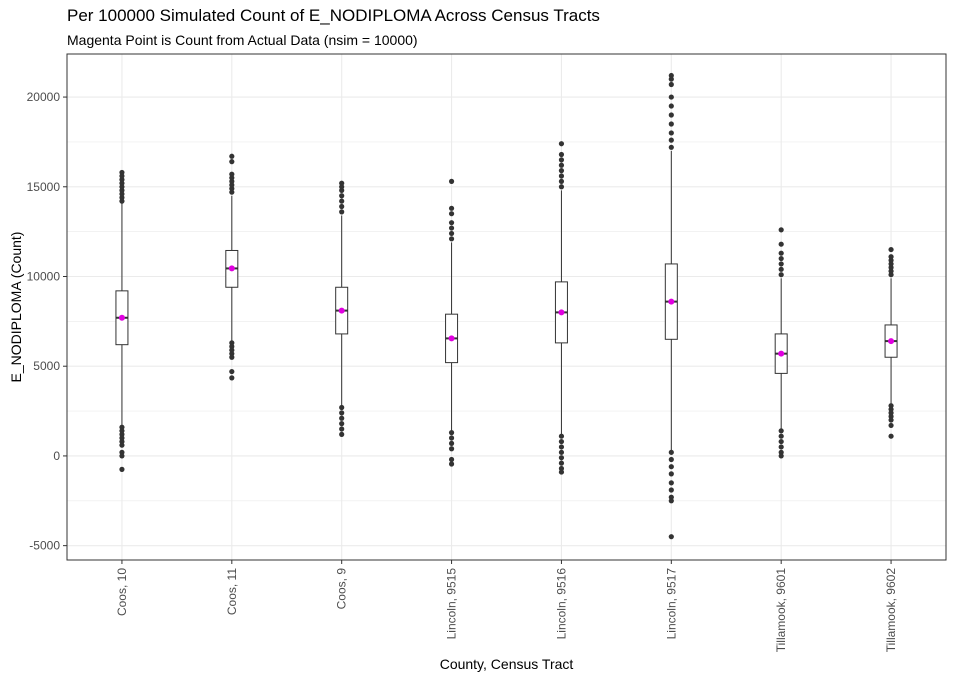 This screenshot has width=954, height=680. What do you see at coordinates (507, 664) in the screenshot?
I see `x-axis-title: County, Census Tract` at bounding box center [507, 664].